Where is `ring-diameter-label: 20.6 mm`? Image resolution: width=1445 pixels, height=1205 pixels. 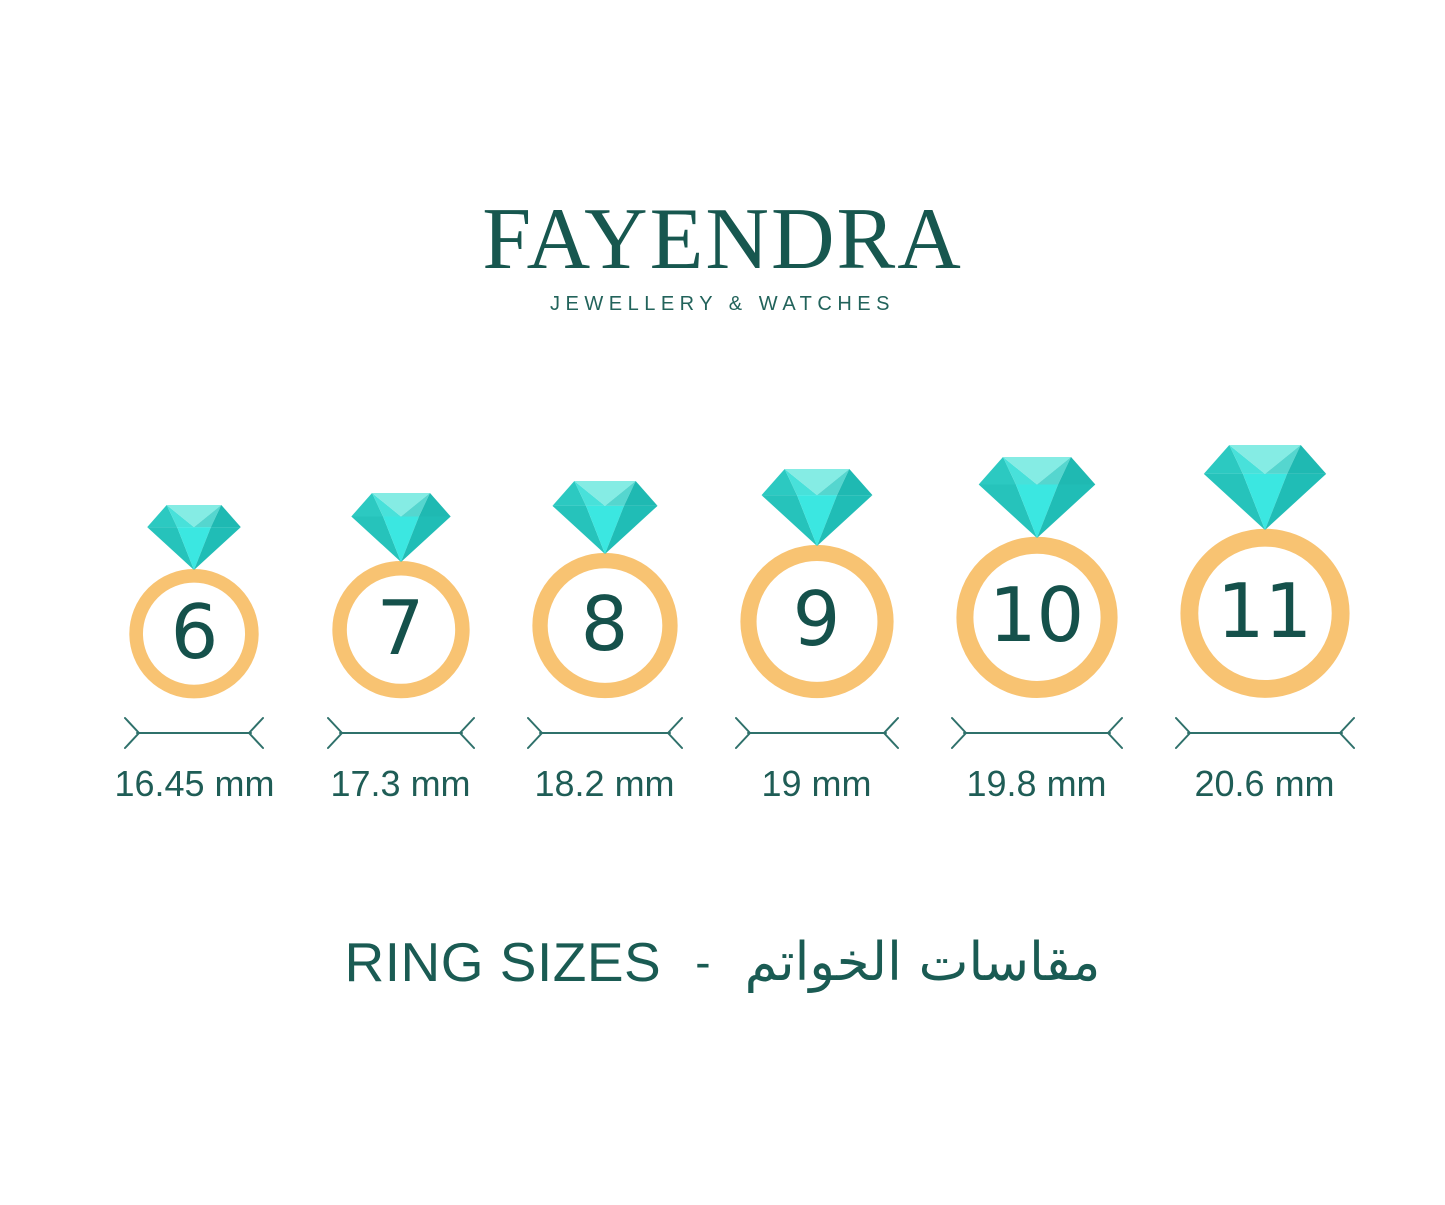 ring-diameter-label: 20.6 mm is located at coordinates (1264, 783).